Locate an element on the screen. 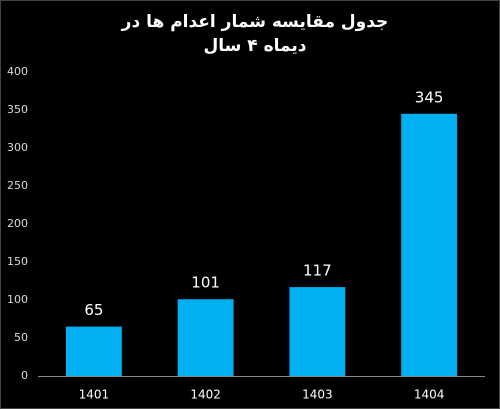 This screenshot has width=500, height=409. y-tick-label: 200 is located at coordinates (17, 223).